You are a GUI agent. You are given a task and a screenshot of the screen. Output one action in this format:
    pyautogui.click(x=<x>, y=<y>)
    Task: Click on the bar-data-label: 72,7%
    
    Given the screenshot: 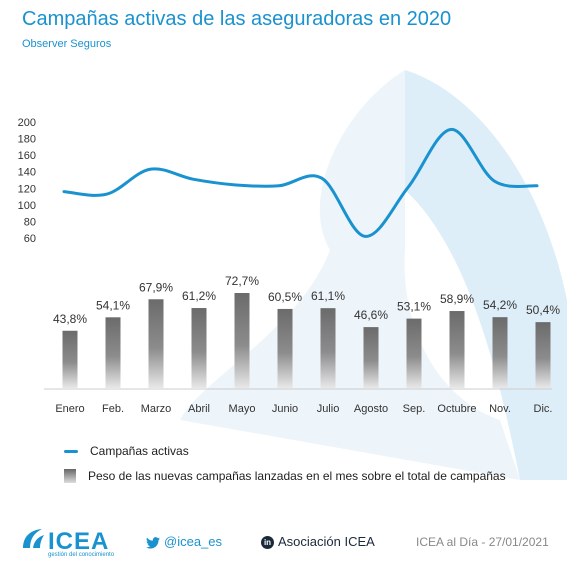 What is the action you would take?
    pyautogui.click(x=242, y=281)
    